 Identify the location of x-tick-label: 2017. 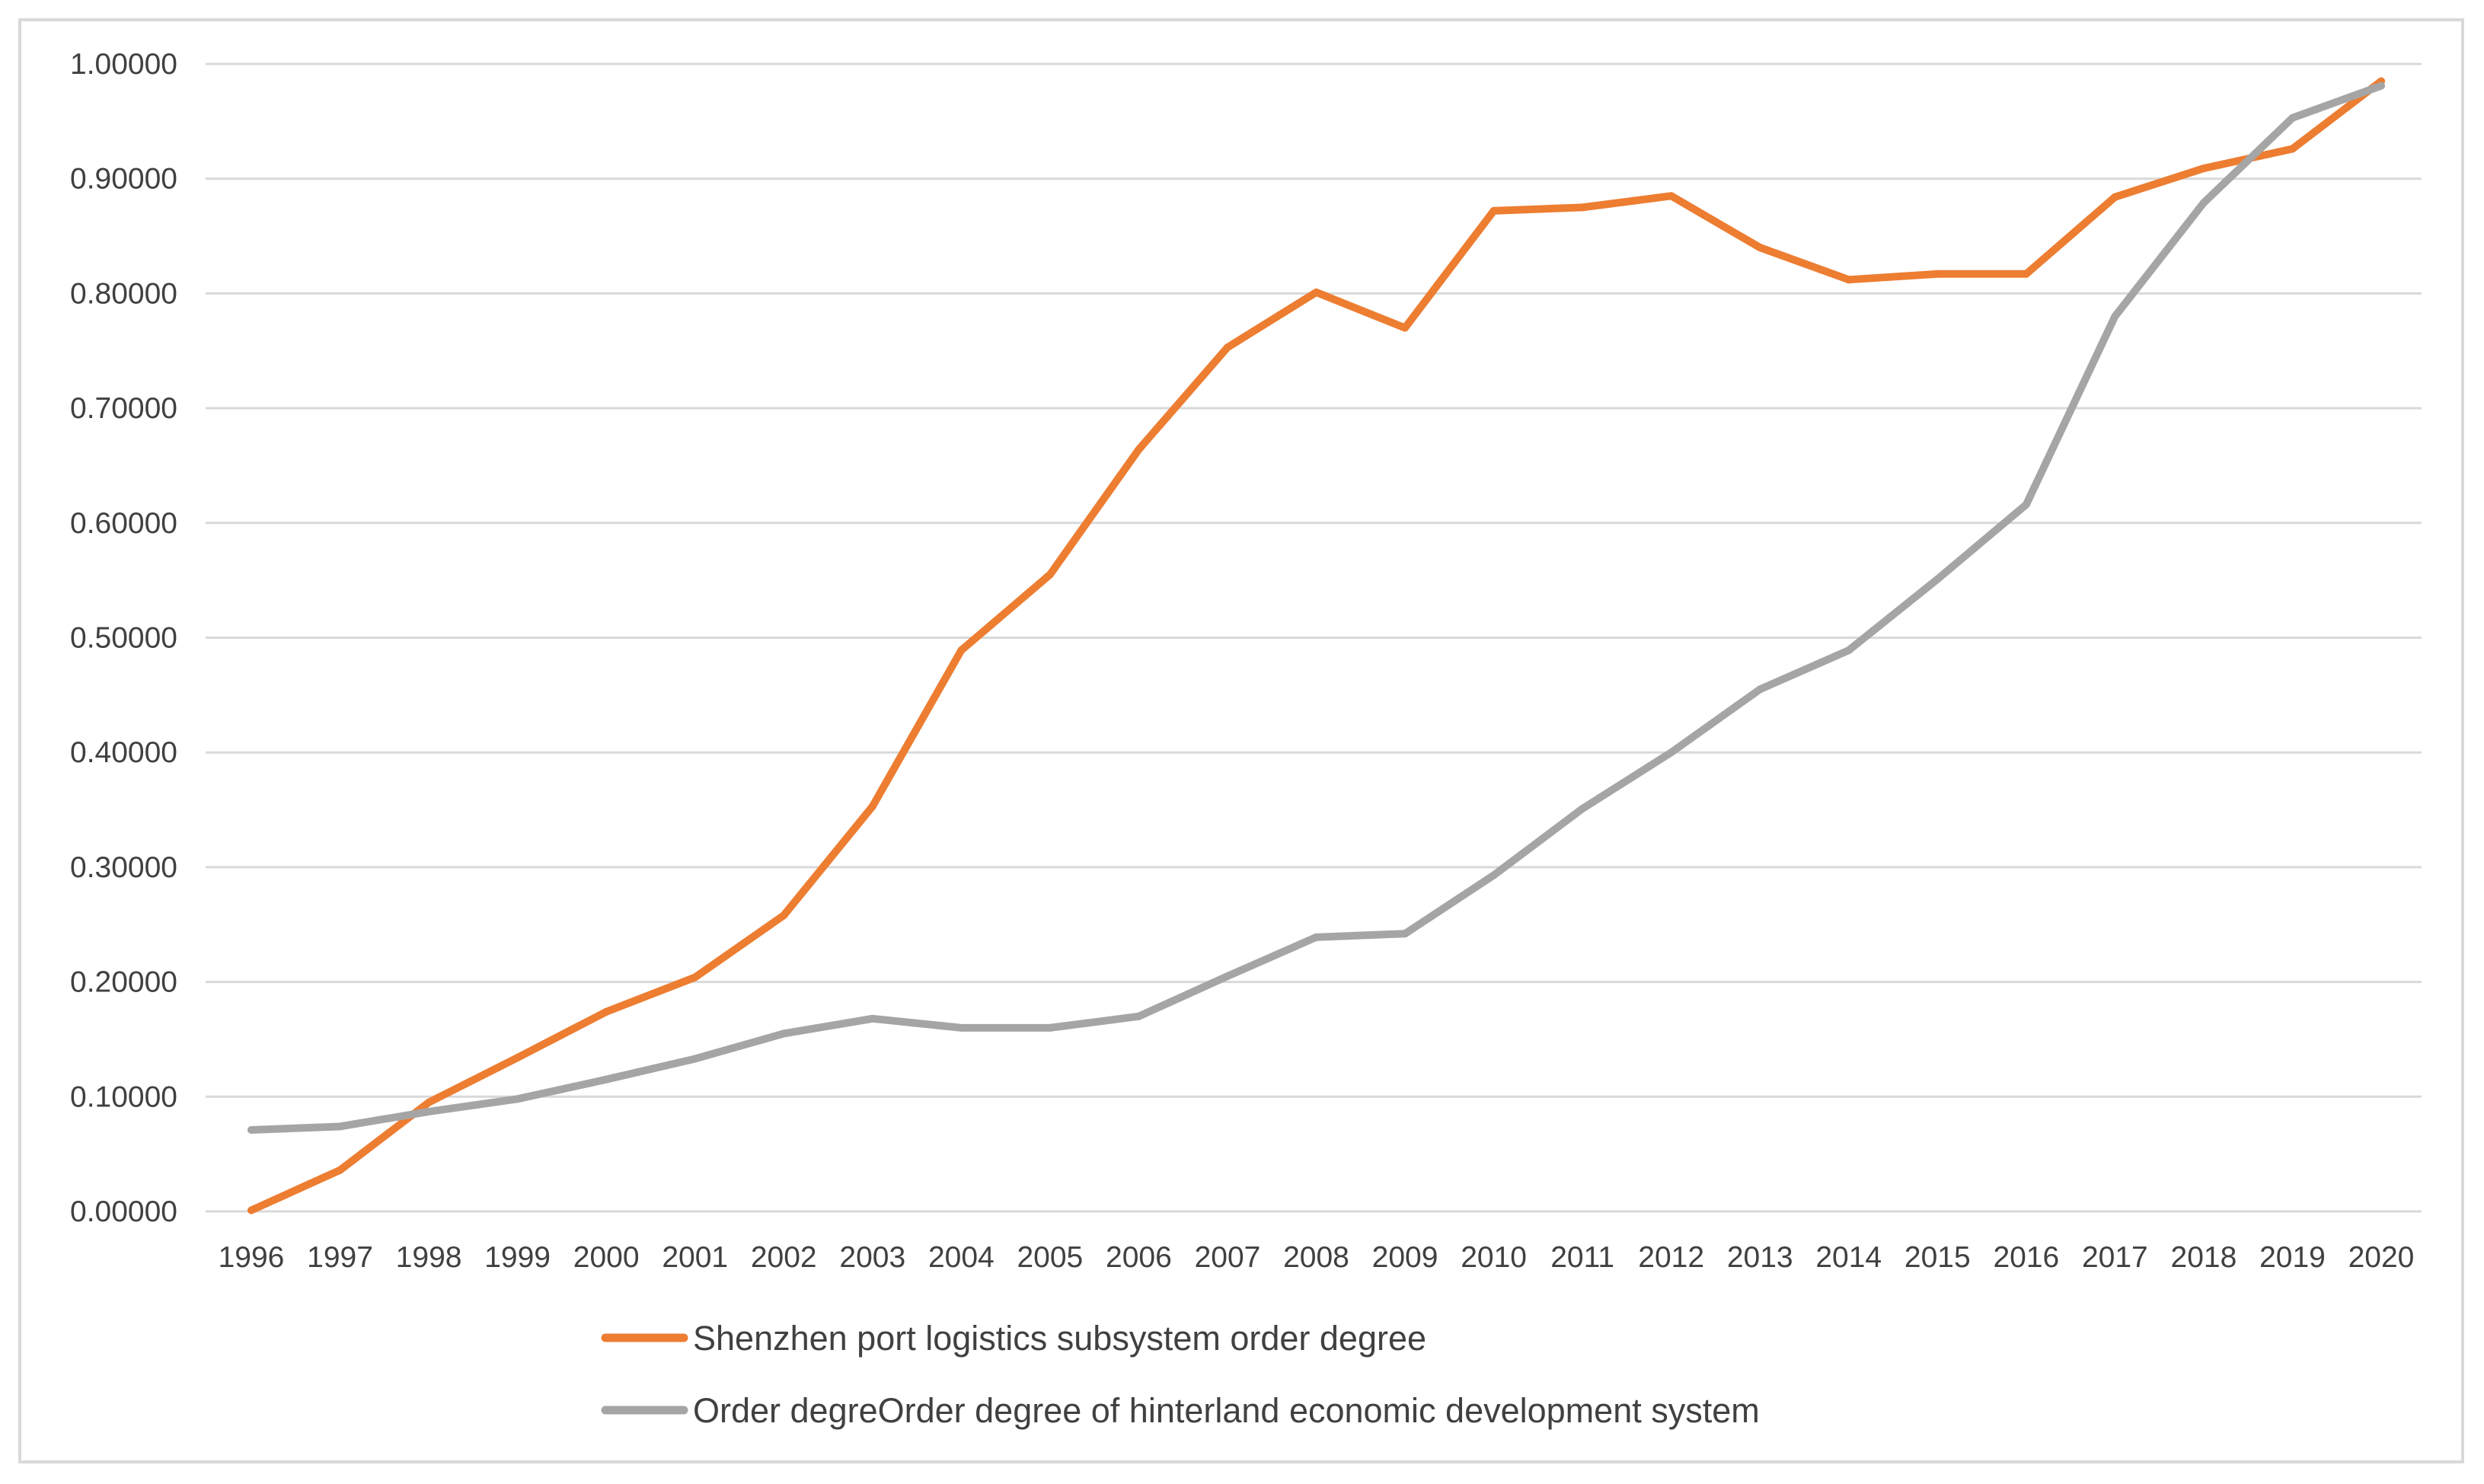
(2115, 1257).